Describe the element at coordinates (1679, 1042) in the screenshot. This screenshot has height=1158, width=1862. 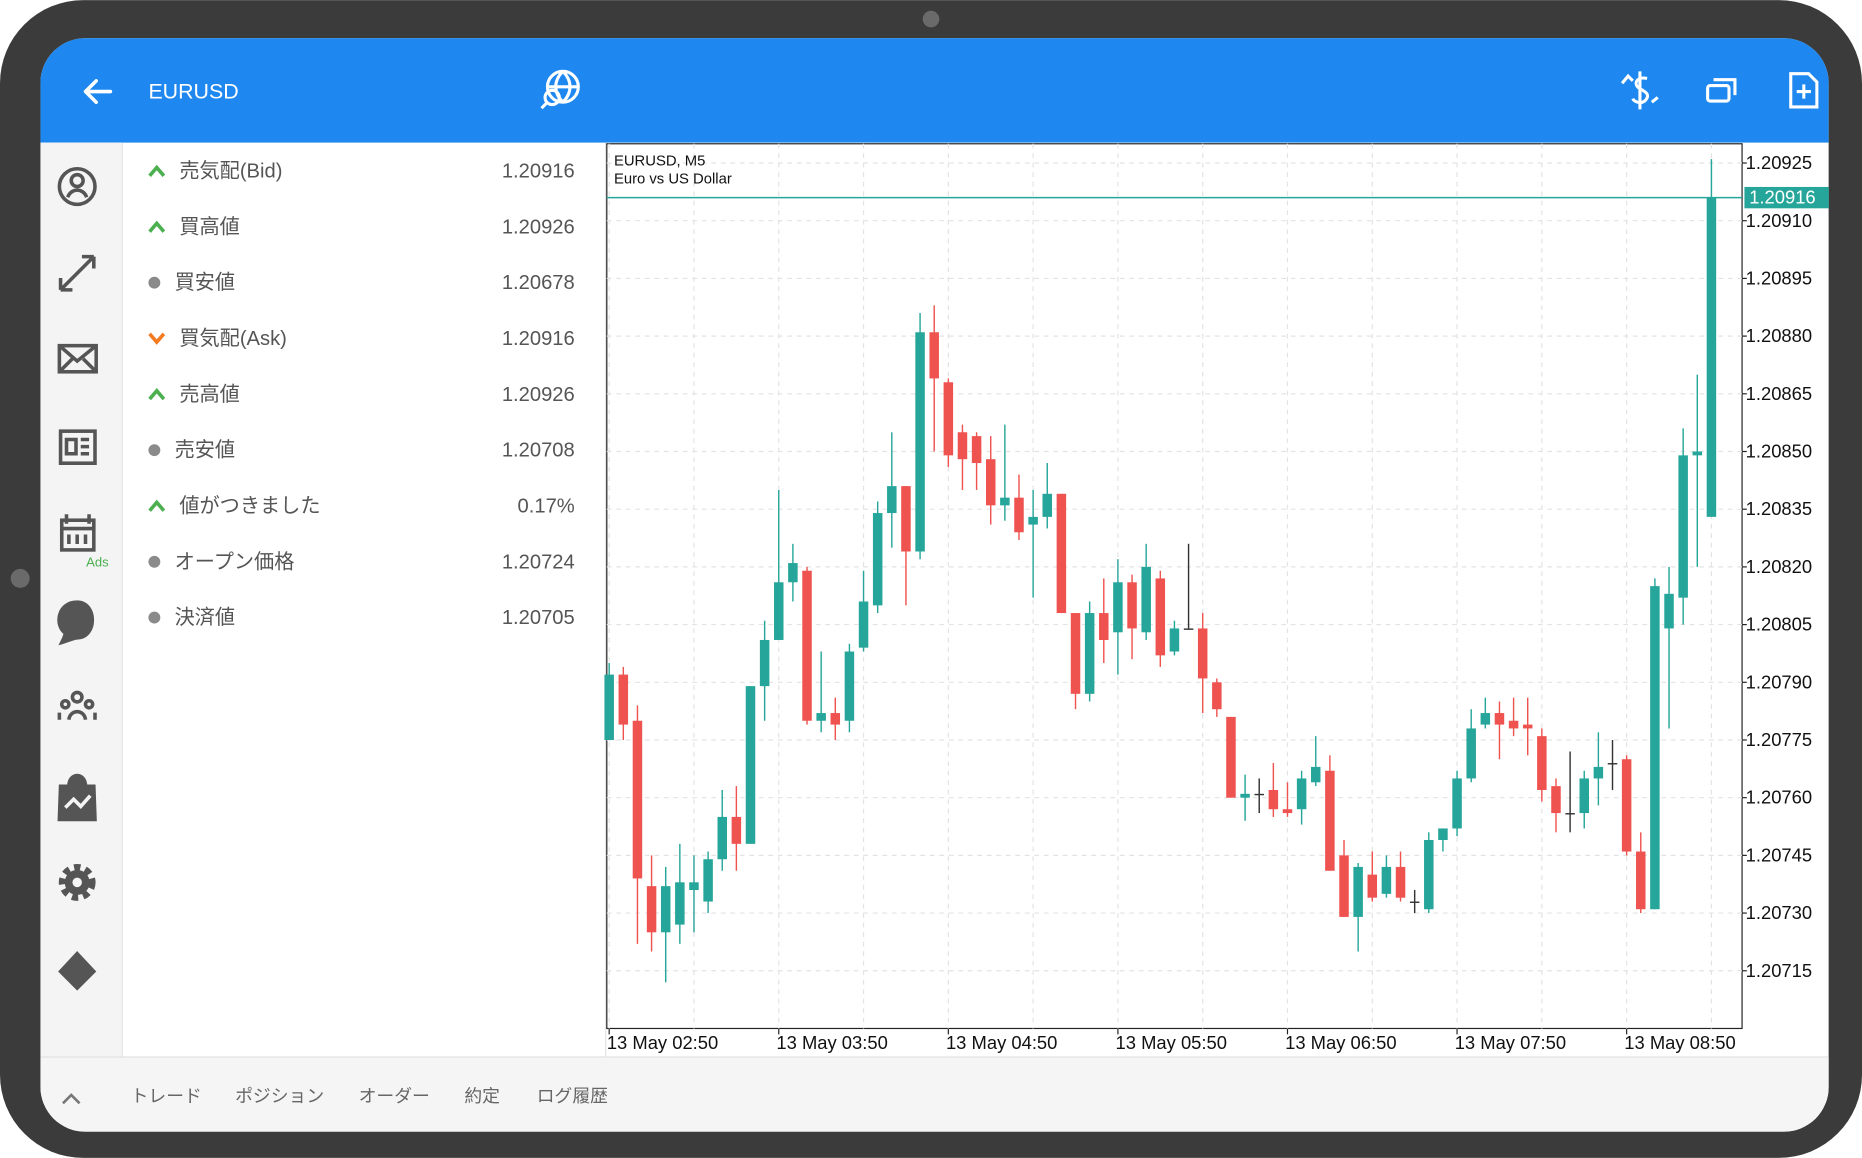
I see `x-tick-label: 13 May 08:50` at that location.